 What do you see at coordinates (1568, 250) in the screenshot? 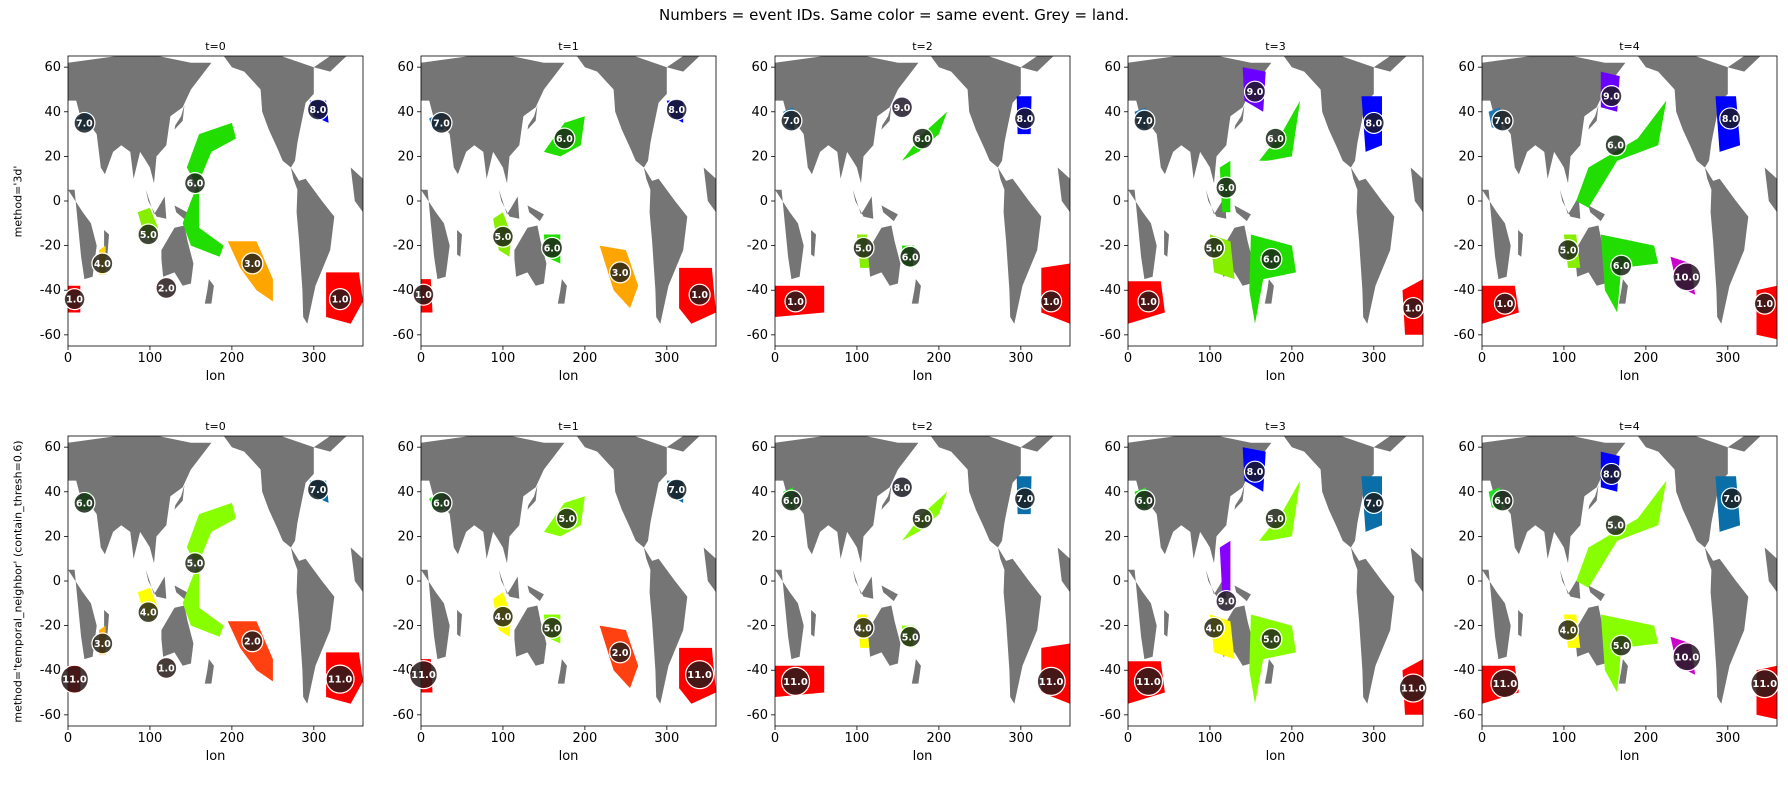
I see `event-marker: 5.0` at bounding box center [1568, 250].